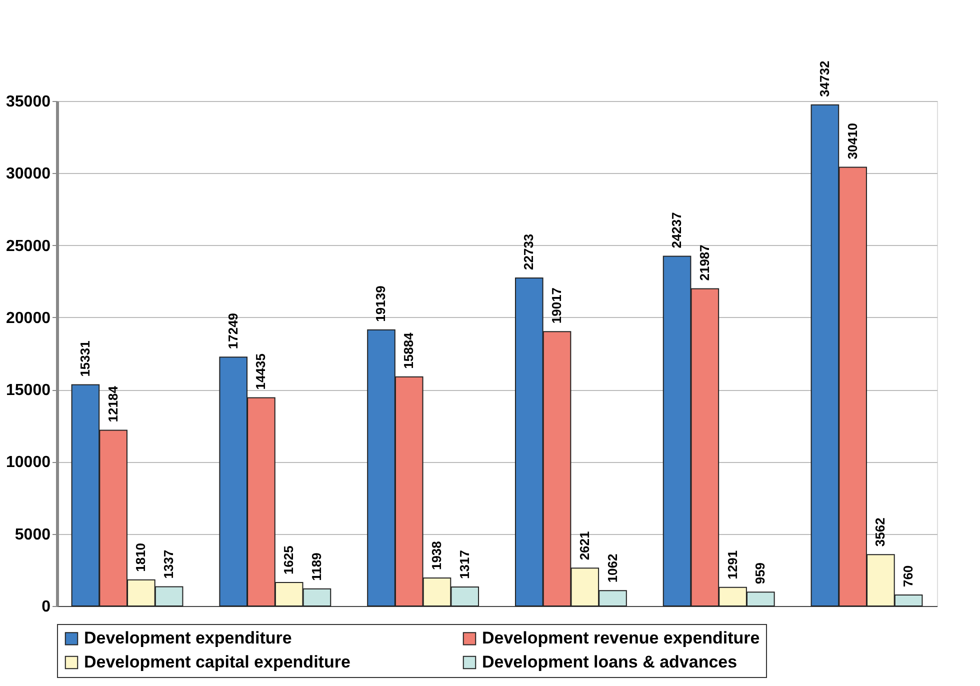 The height and width of the screenshot is (686, 980). Describe the element at coordinates (28, 102) in the screenshot. I see `y-tick-label: 35000` at that location.